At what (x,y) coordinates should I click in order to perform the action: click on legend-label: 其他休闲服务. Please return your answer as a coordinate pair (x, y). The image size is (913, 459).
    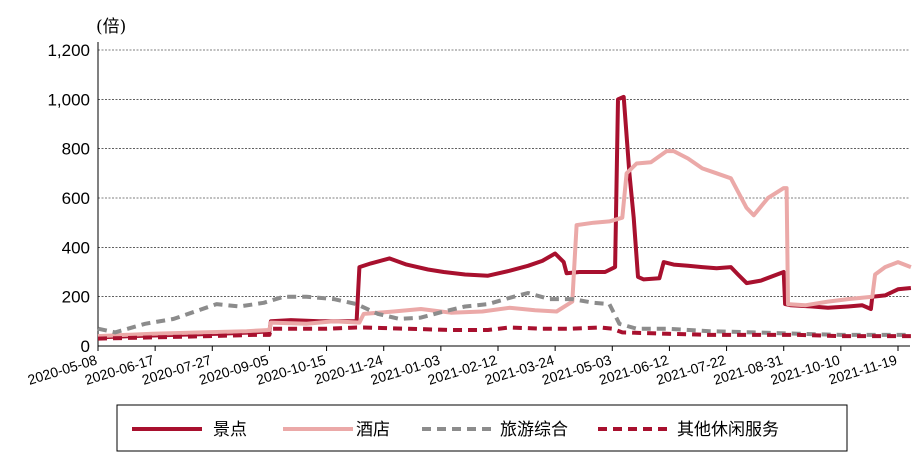
    Looking at the image, I should click on (728, 430).